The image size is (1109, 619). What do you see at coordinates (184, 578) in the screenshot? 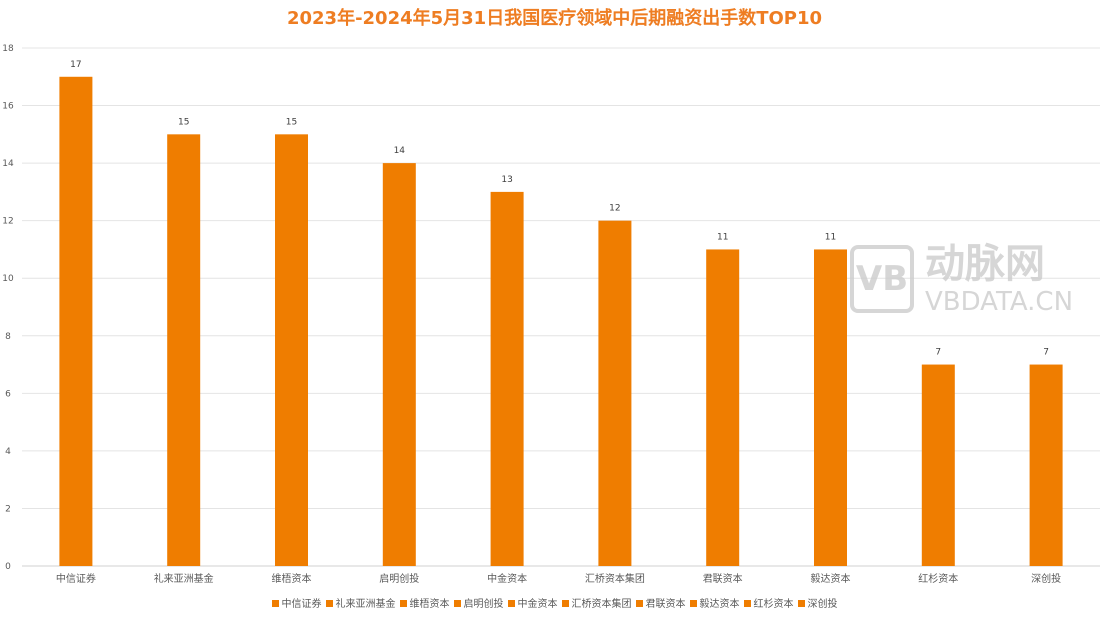
I see `x-tick-label: 礼来亚洲基金` at bounding box center [184, 578].